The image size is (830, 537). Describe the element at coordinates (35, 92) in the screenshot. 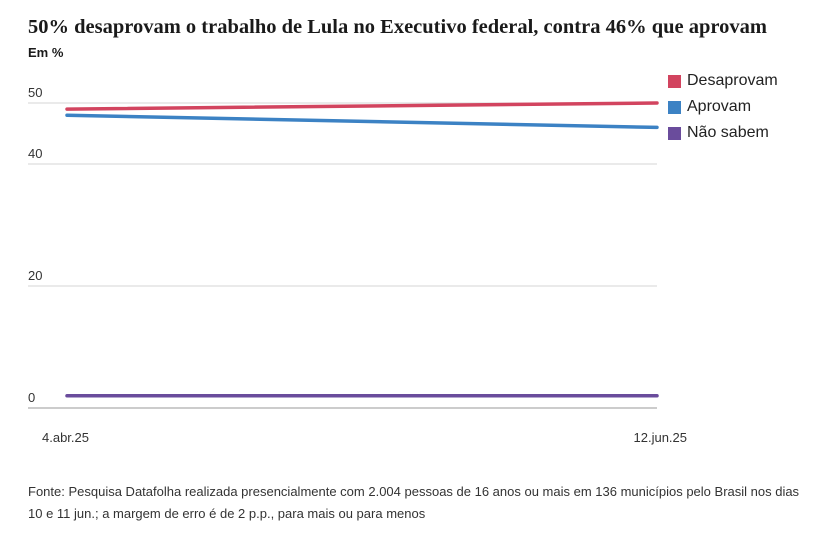

I see `y-tick-label-50: 50` at that location.